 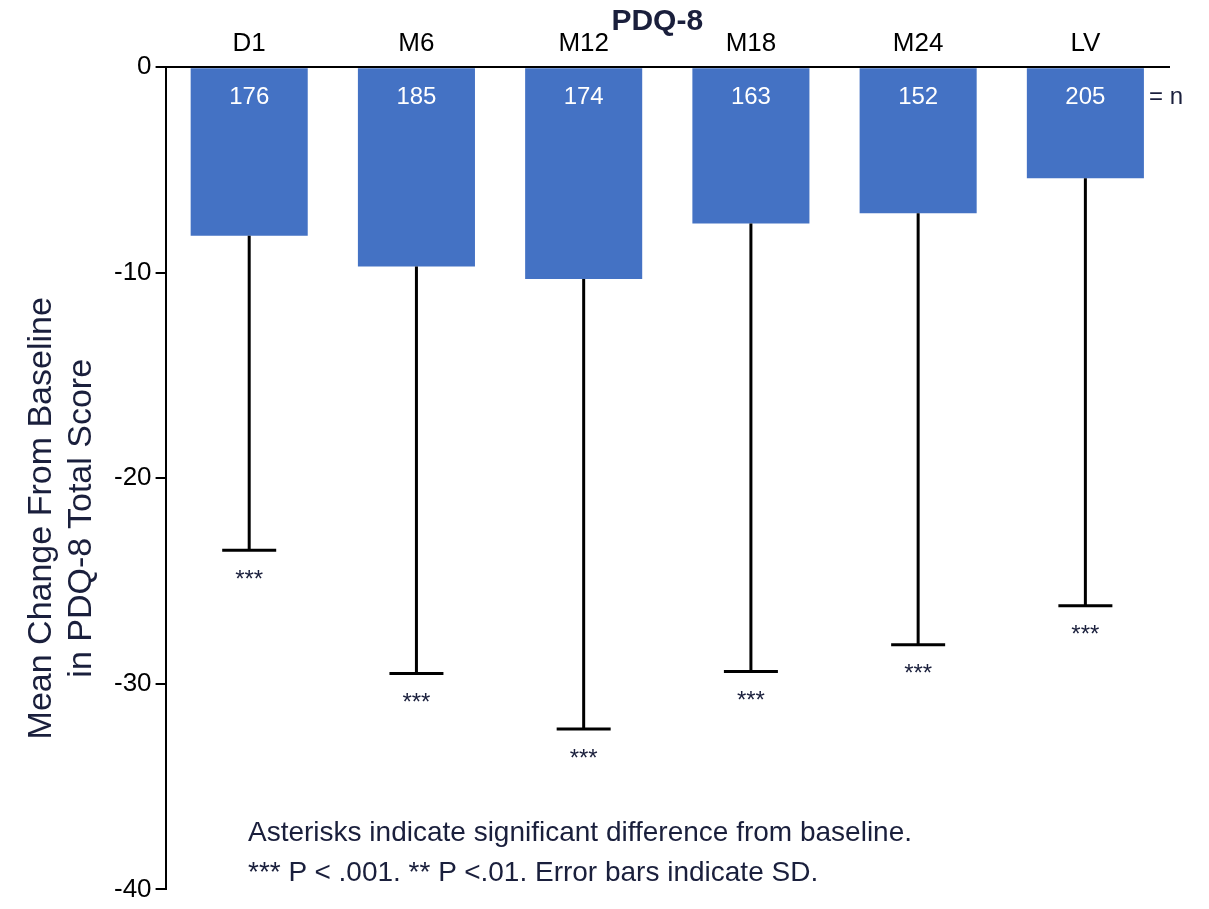 What do you see at coordinates (533, 872) in the screenshot?
I see `annotation: *** P < .001. ** P <.01. Error bars indicate SD.` at bounding box center [533, 872].